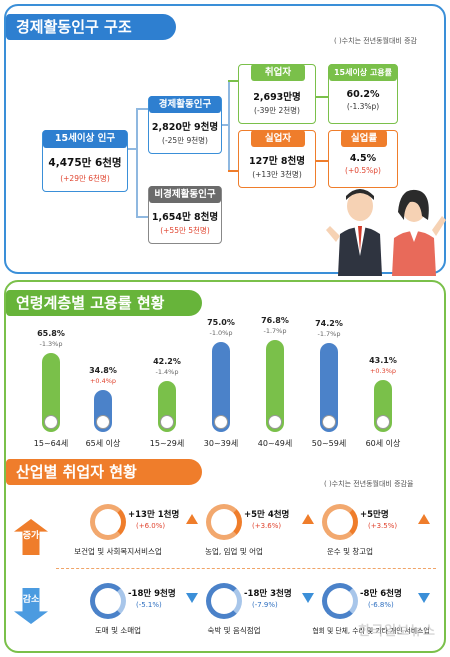 This screenshot has height=657, width=450. I want to click on age-bar-percent: 74.2%, so click(329, 323).